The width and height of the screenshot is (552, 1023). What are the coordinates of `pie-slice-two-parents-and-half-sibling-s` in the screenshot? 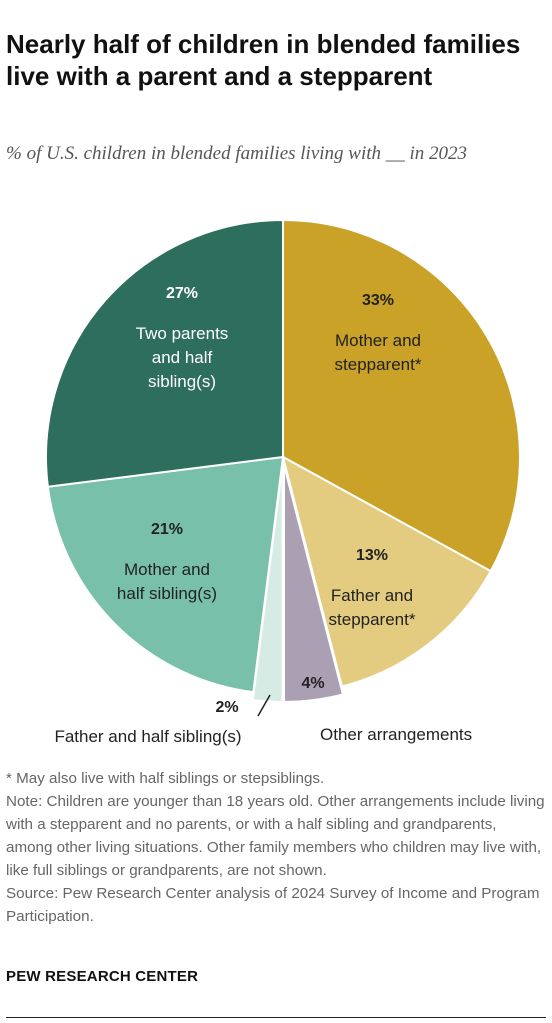 It's located at (164, 353).